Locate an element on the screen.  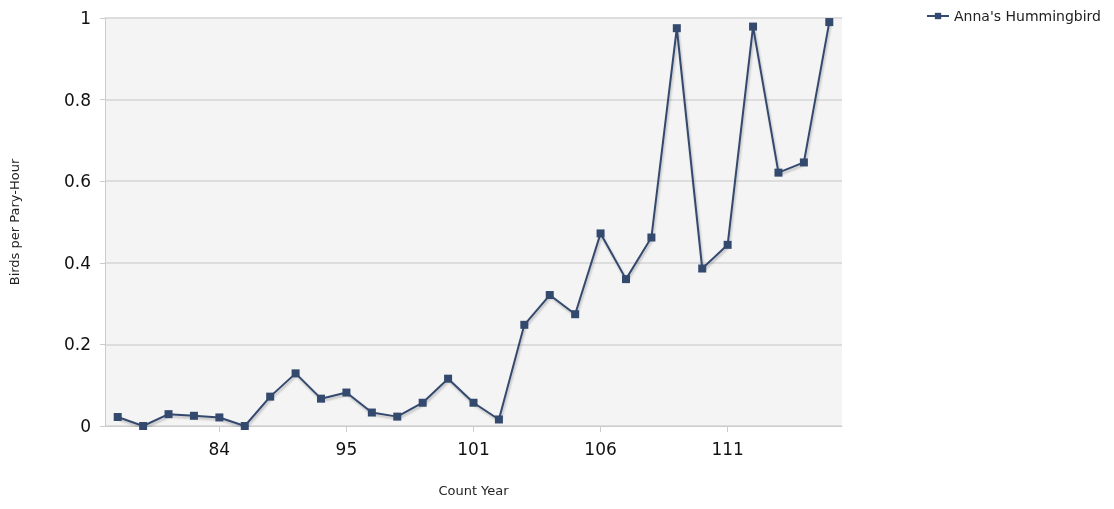
y-axis-title: Birds per Pary-Hour is located at coordinates (14, 222).